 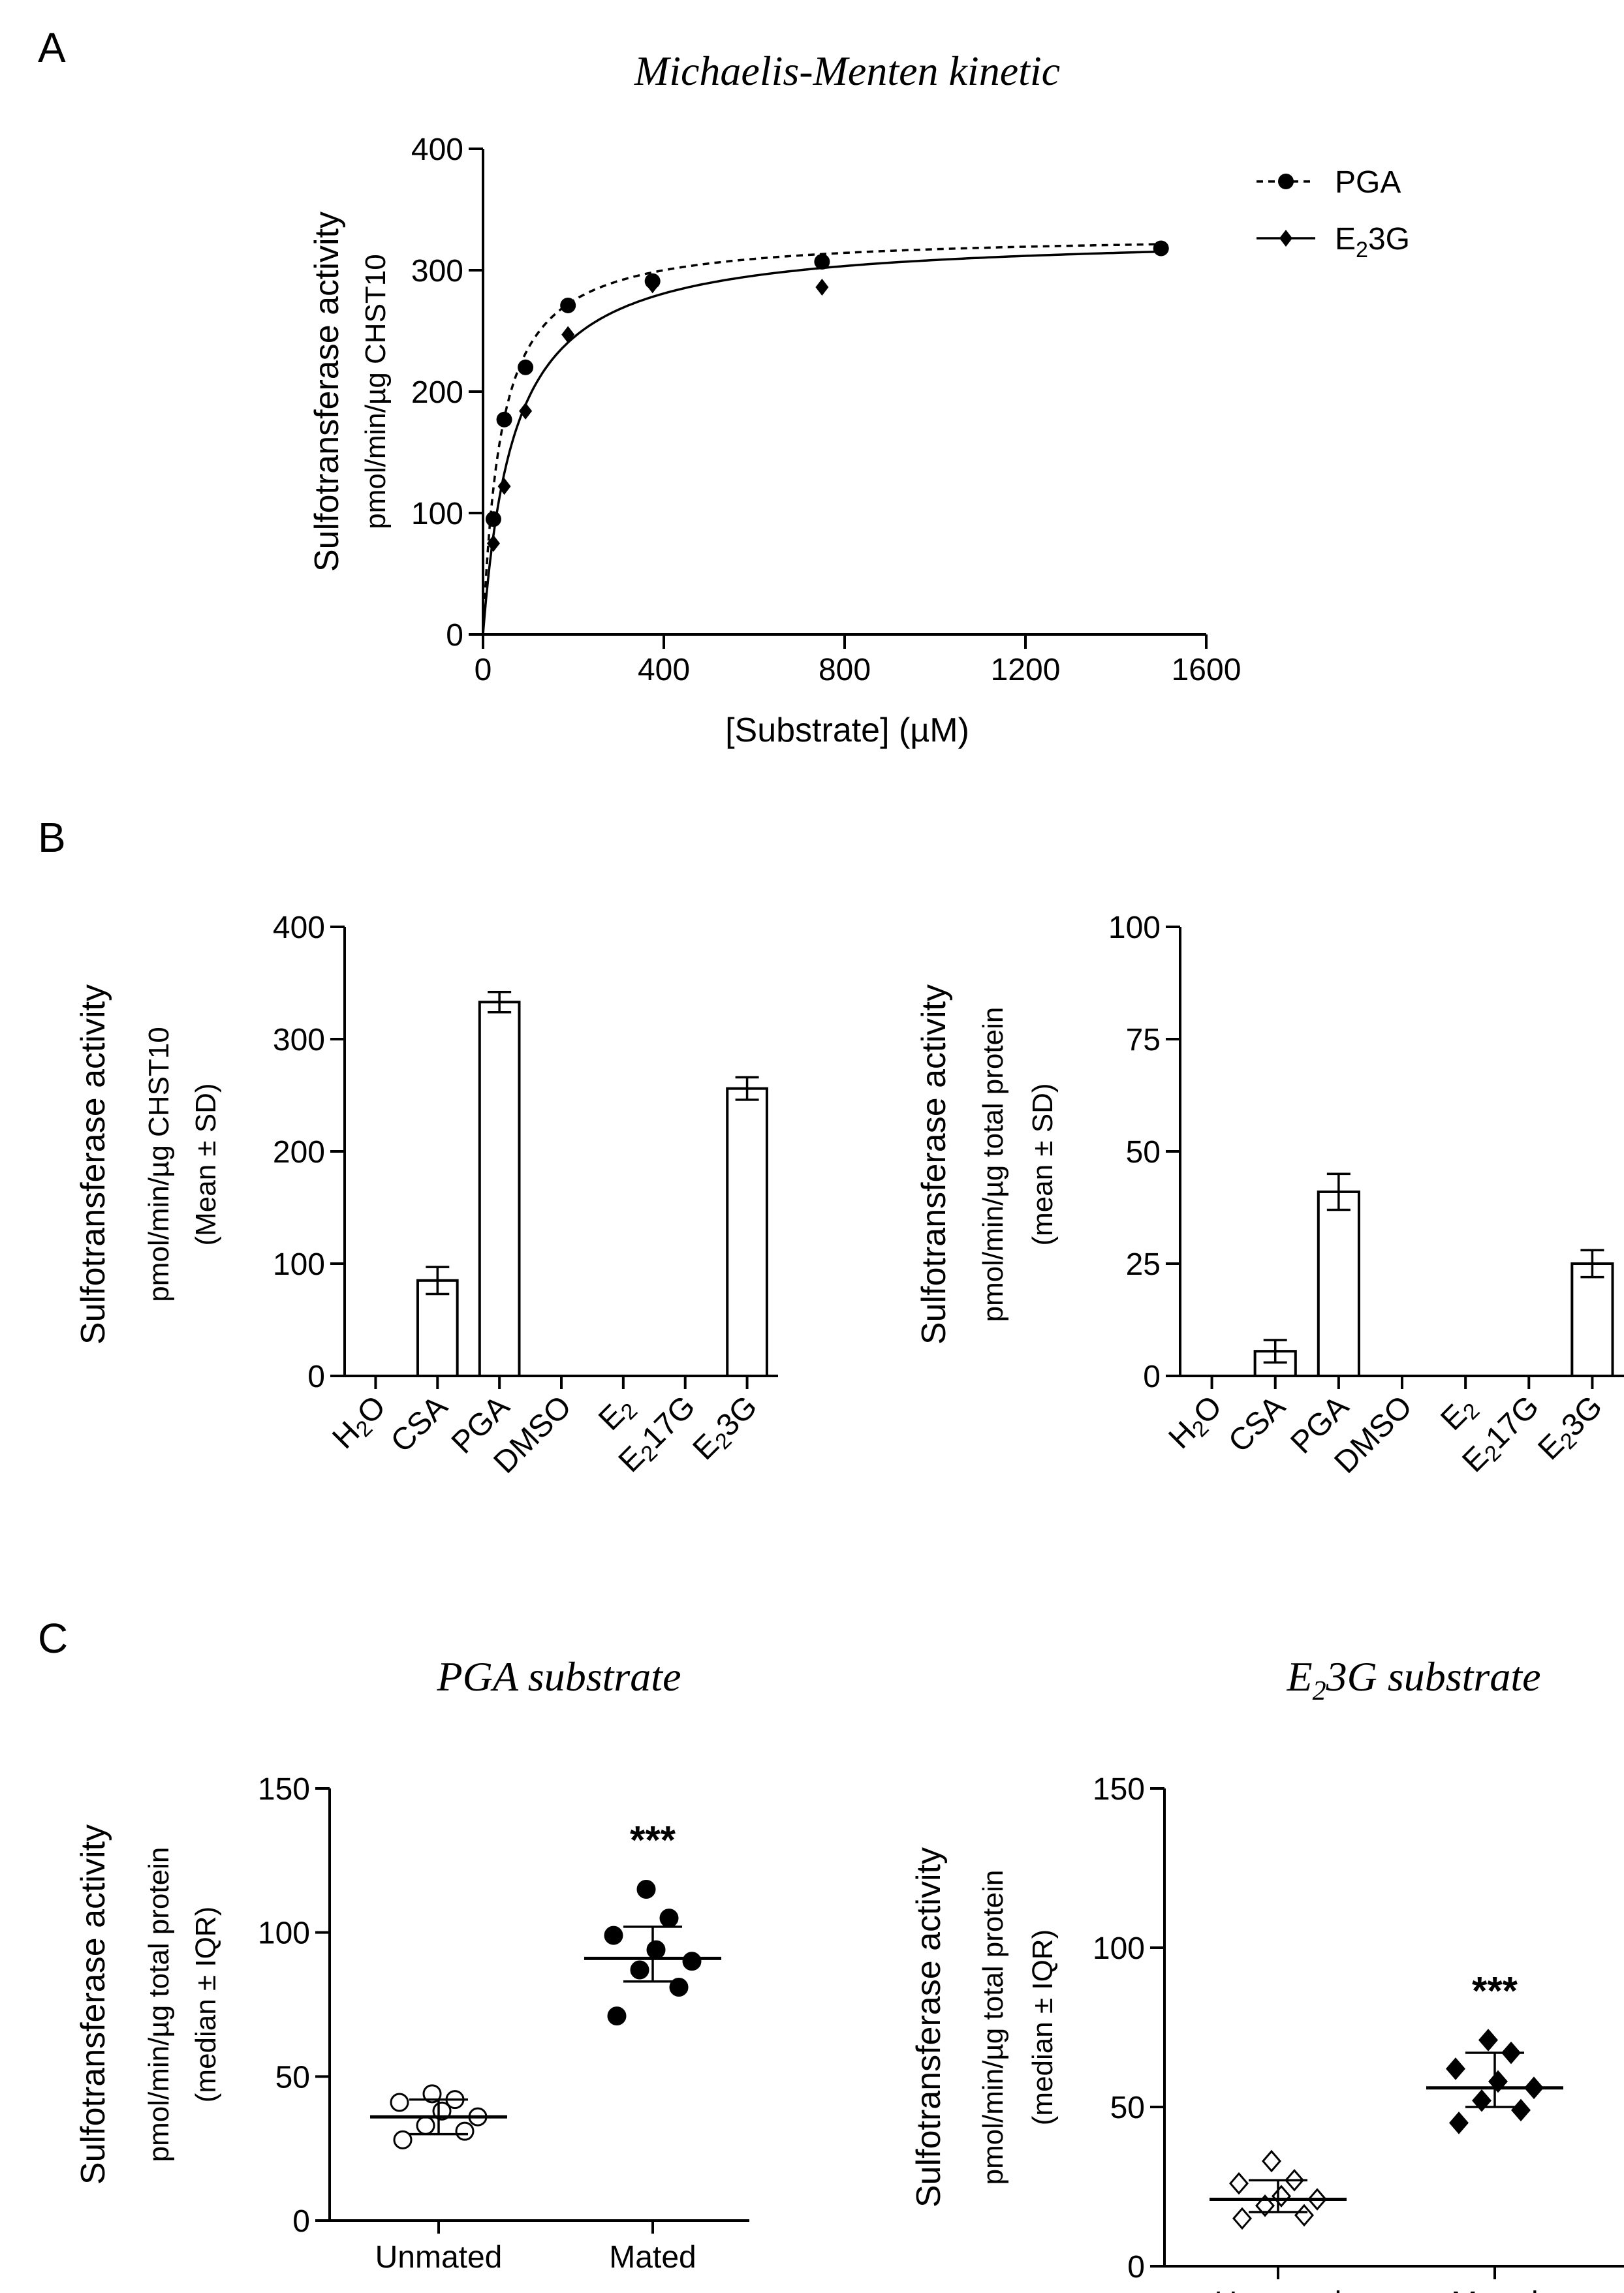 What do you see at coordinates (1368, 182) in the screenshot?
I see `legend-label-pga: PGA` at bounding box center [1368, 182].